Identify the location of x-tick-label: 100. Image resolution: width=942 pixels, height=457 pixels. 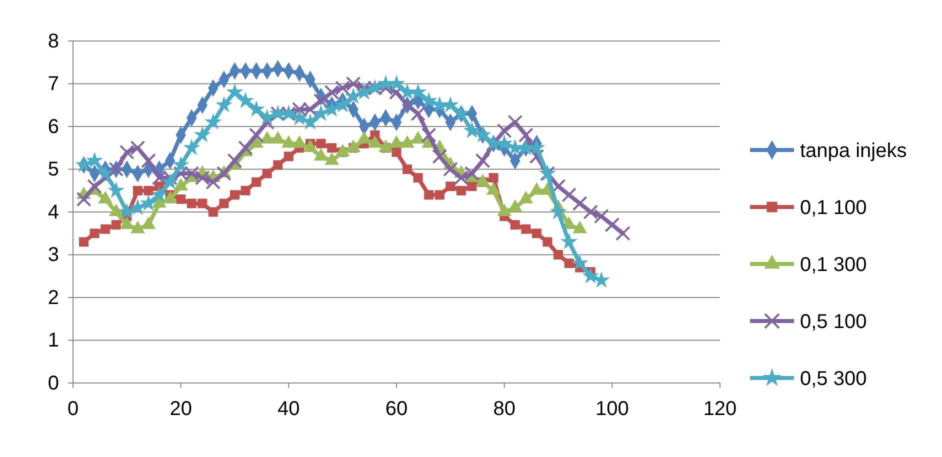
(612, 409).